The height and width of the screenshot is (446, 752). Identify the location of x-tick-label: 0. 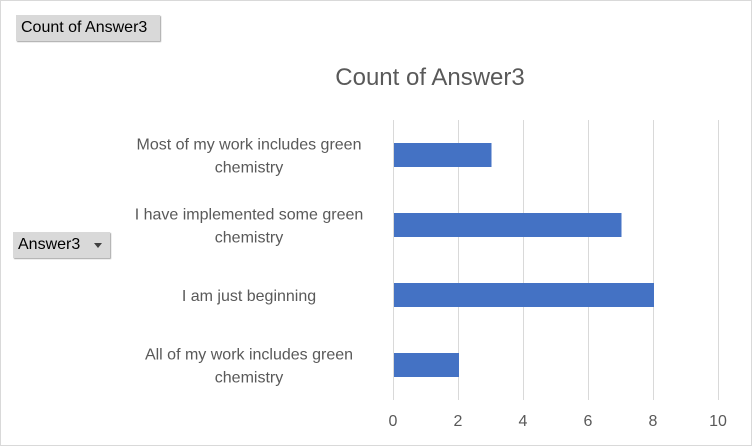
(393, 421).